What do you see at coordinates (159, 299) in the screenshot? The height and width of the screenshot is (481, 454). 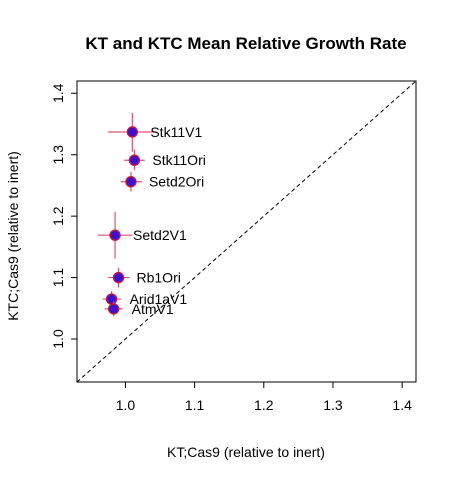 I see `point-label: Arid1aV1` at bounding box center [159, 299].